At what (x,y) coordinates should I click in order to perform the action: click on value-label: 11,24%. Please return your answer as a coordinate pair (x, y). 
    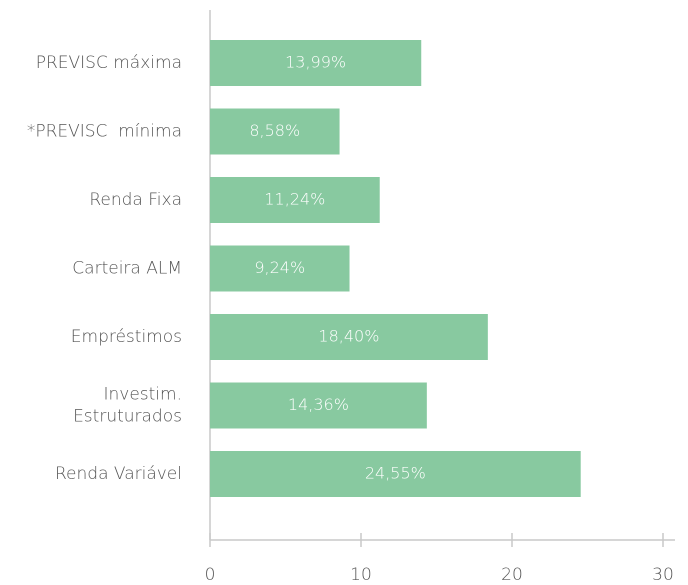
    Looking at the image, I should click on (294, 199).